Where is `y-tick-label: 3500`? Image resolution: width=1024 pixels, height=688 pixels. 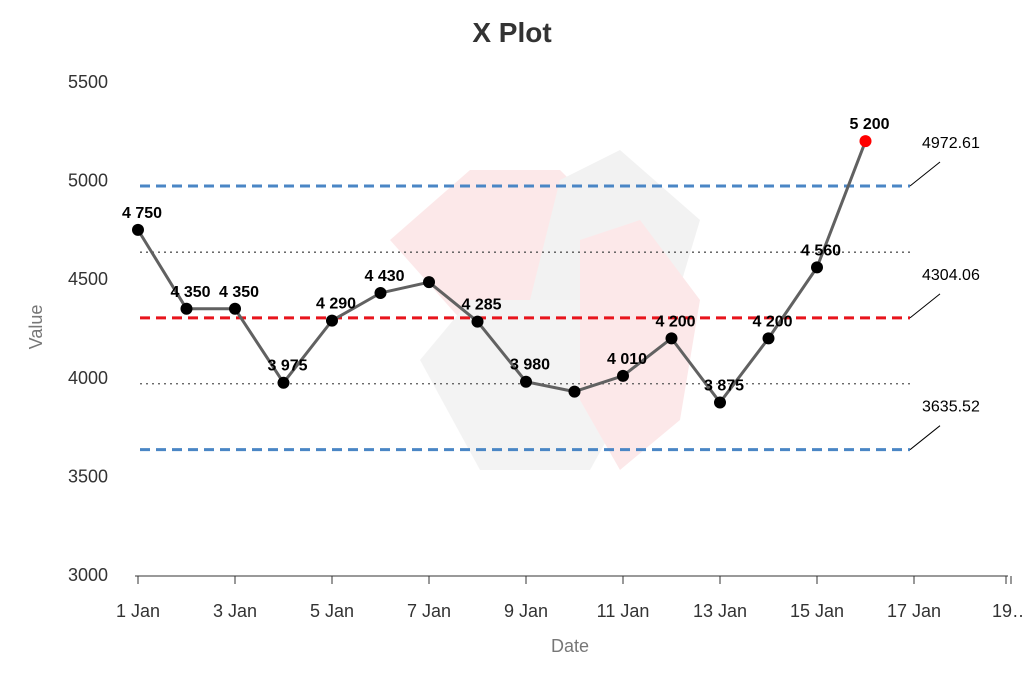
y-tick-label: 3500 is located at coordinates (88, 476).